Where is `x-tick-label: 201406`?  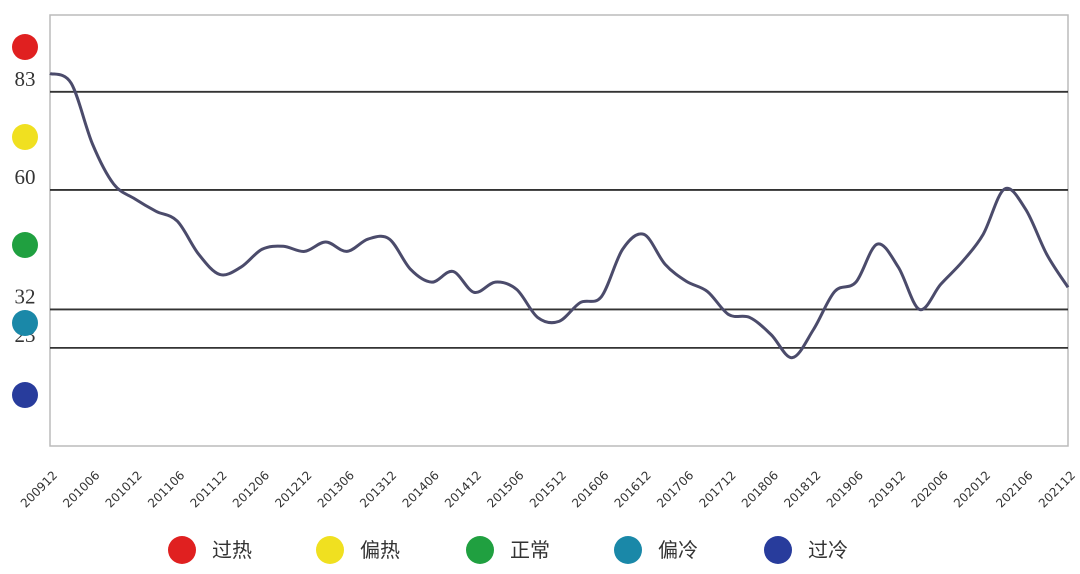
x-tick-label: 201406 is located at coordinates (421, 489).